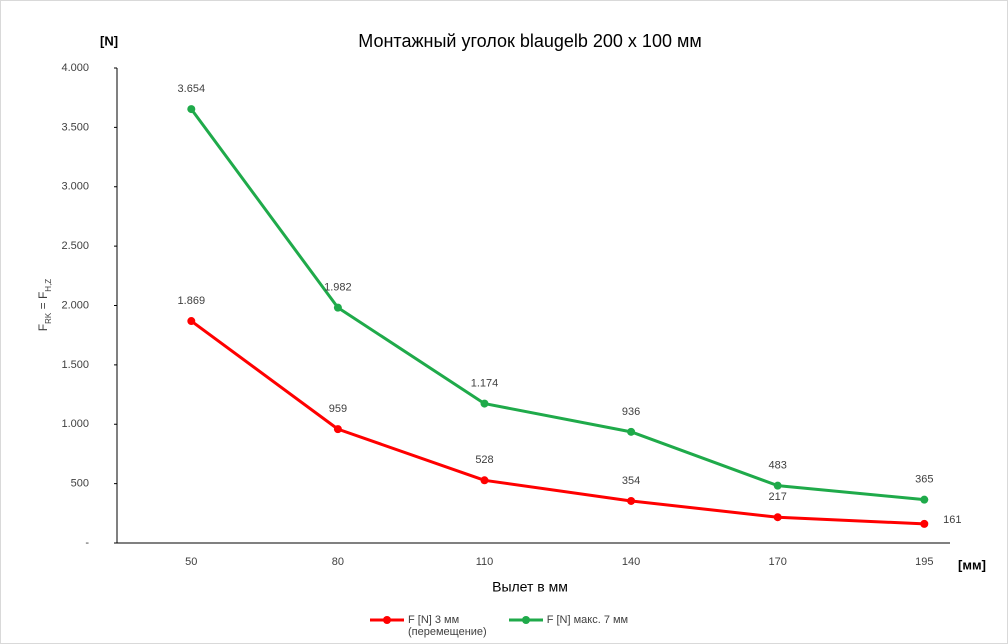 The width and height of the screenshot is (1008, 644). Describe the element at coordinates (631, 562) in the screenshot. I see `x-tick-label: 140` at that location.